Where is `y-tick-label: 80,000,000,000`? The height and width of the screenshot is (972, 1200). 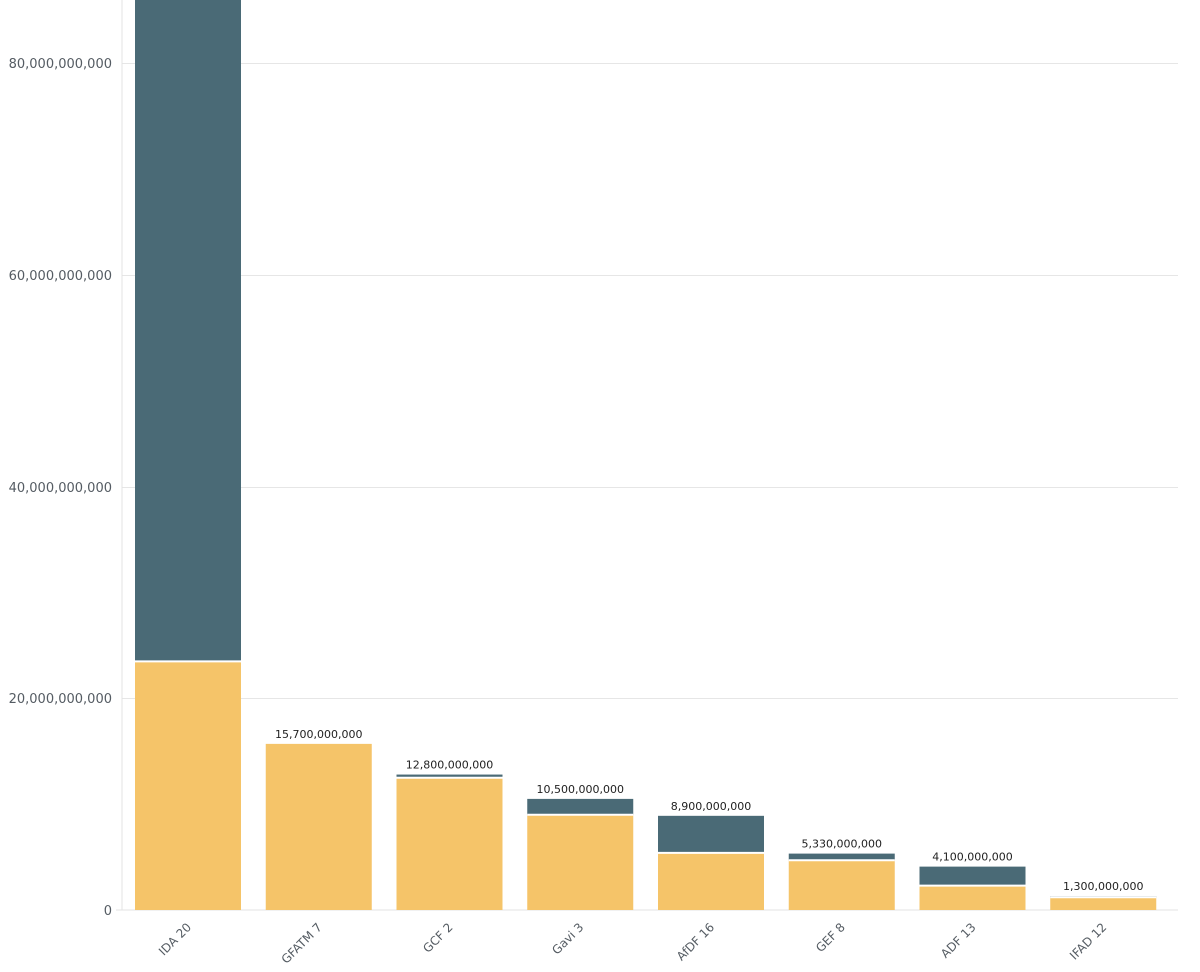
y-tick-label: 80,000,000,000 is located at coordinates (60, 64).